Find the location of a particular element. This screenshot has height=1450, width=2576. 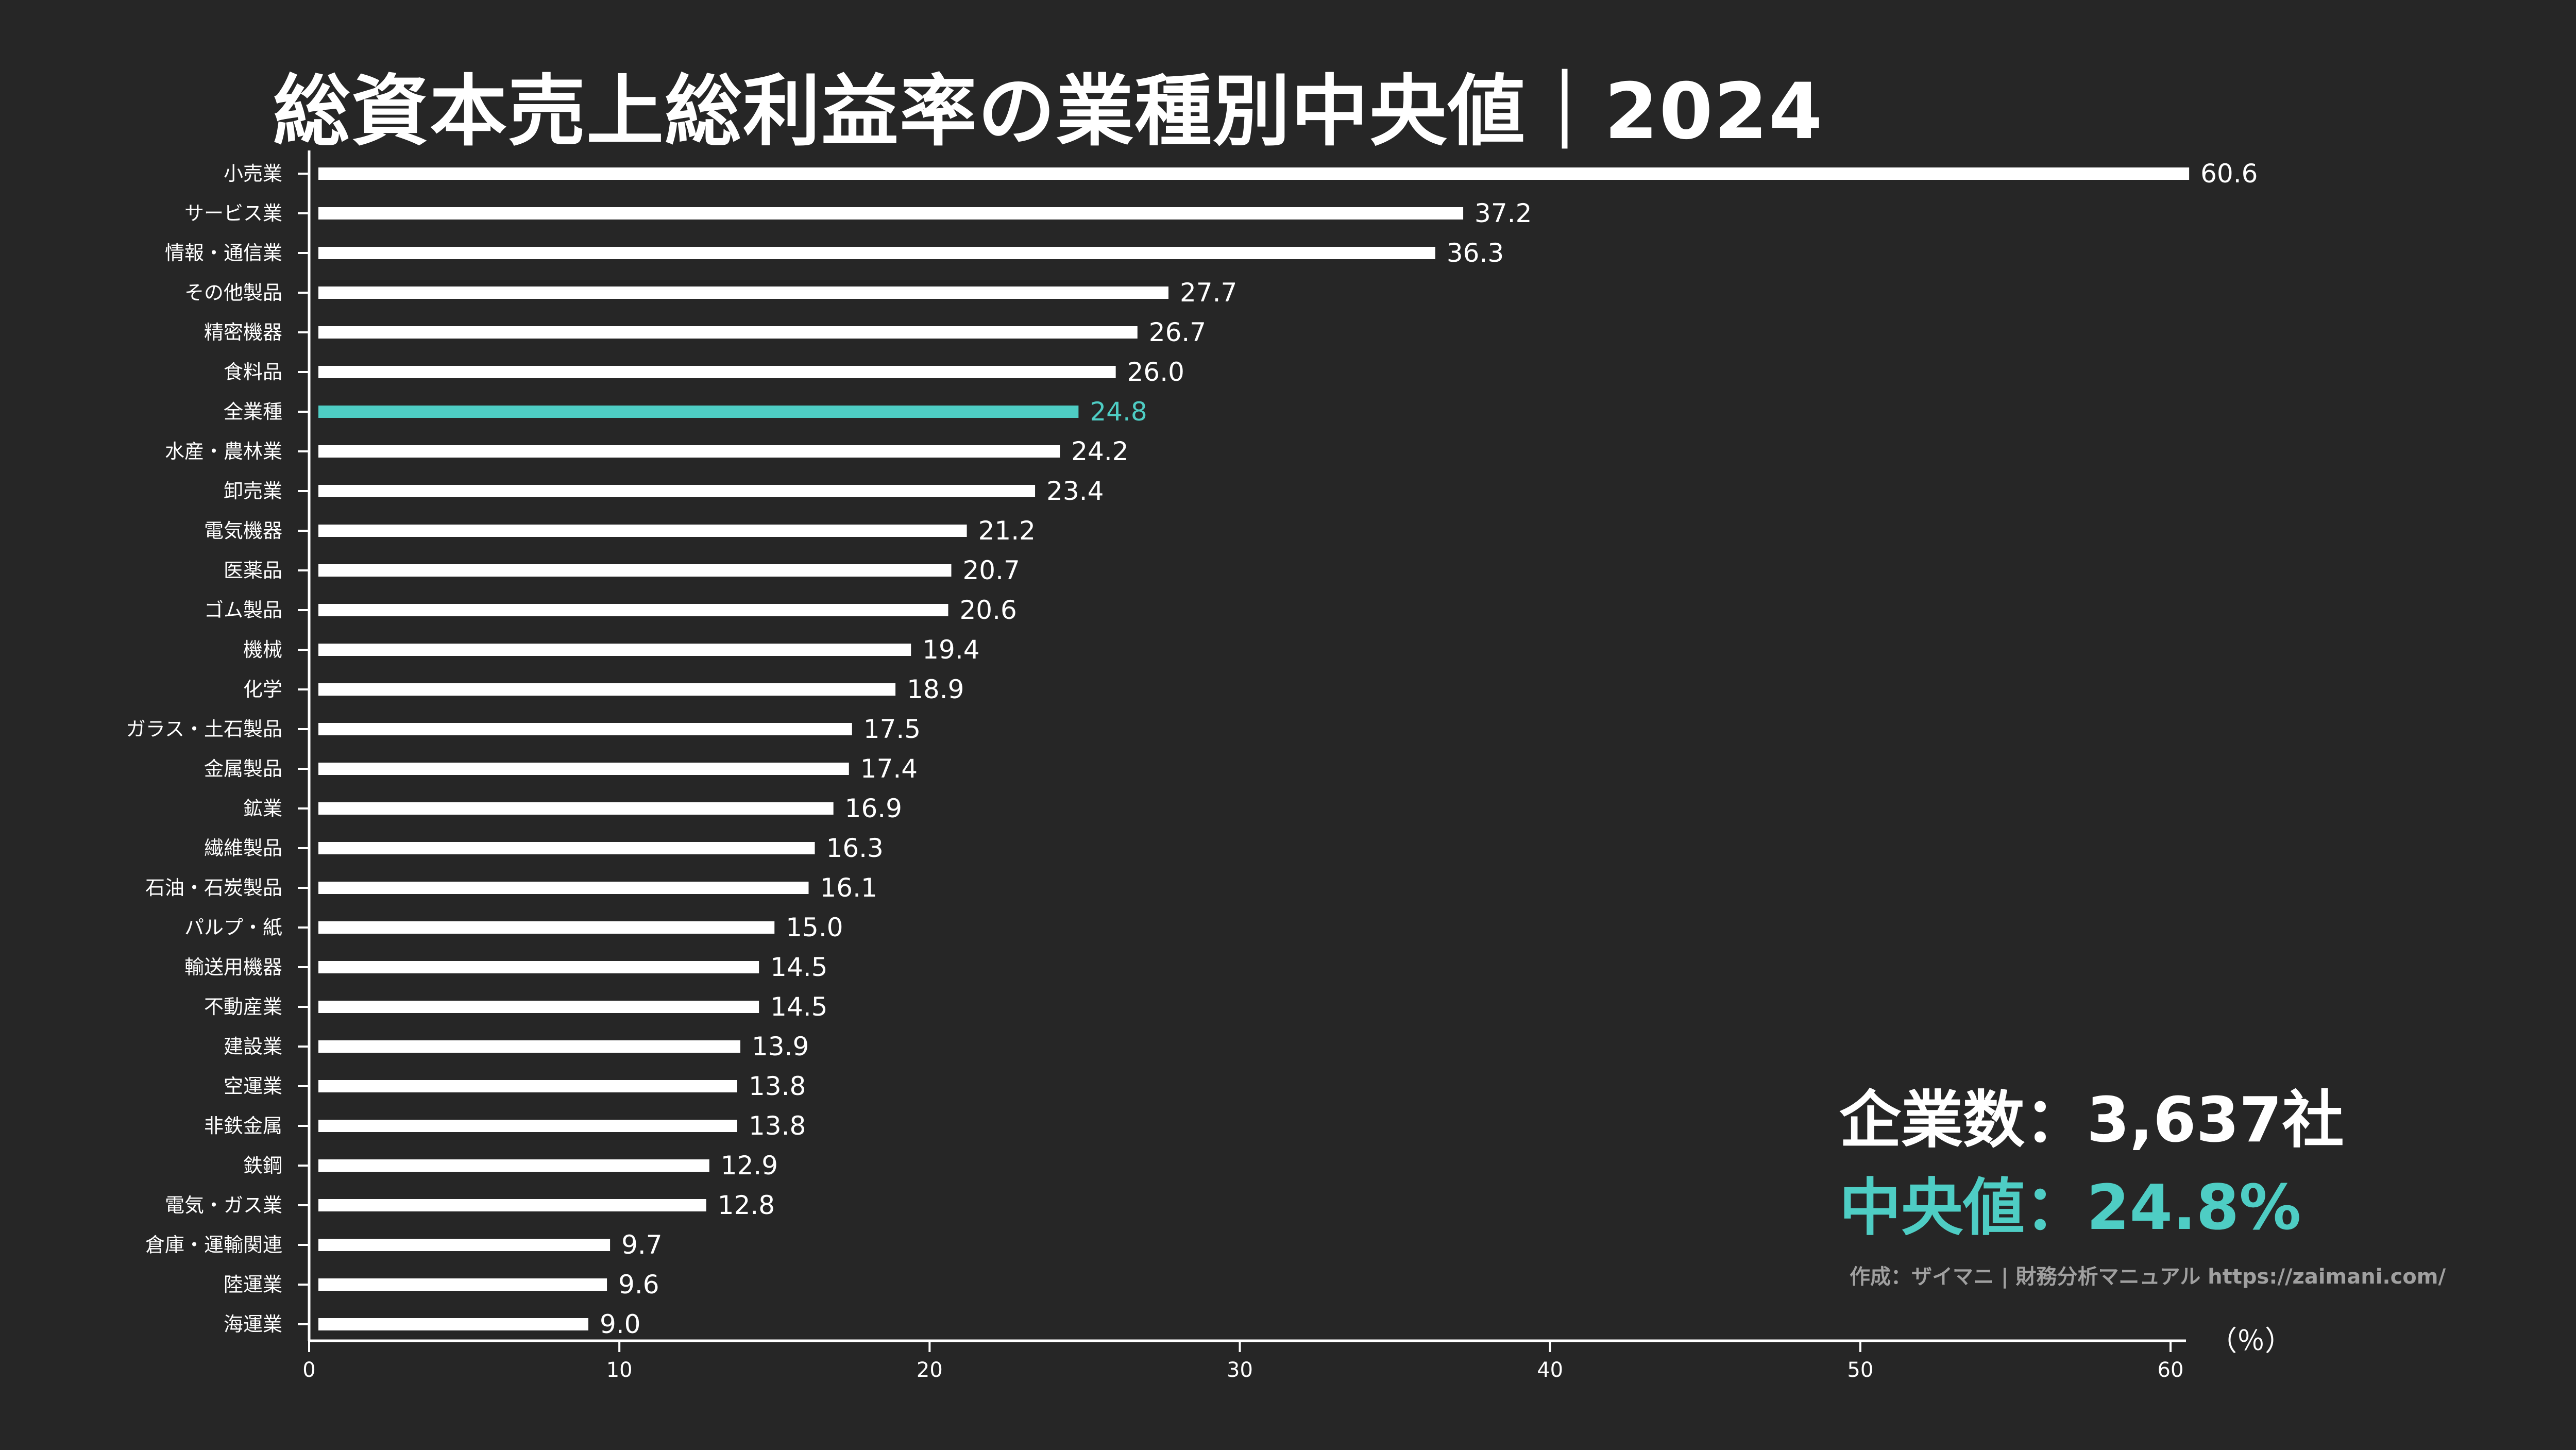

category-label: 非鉄金属 is located at coordinates (243, 1126).